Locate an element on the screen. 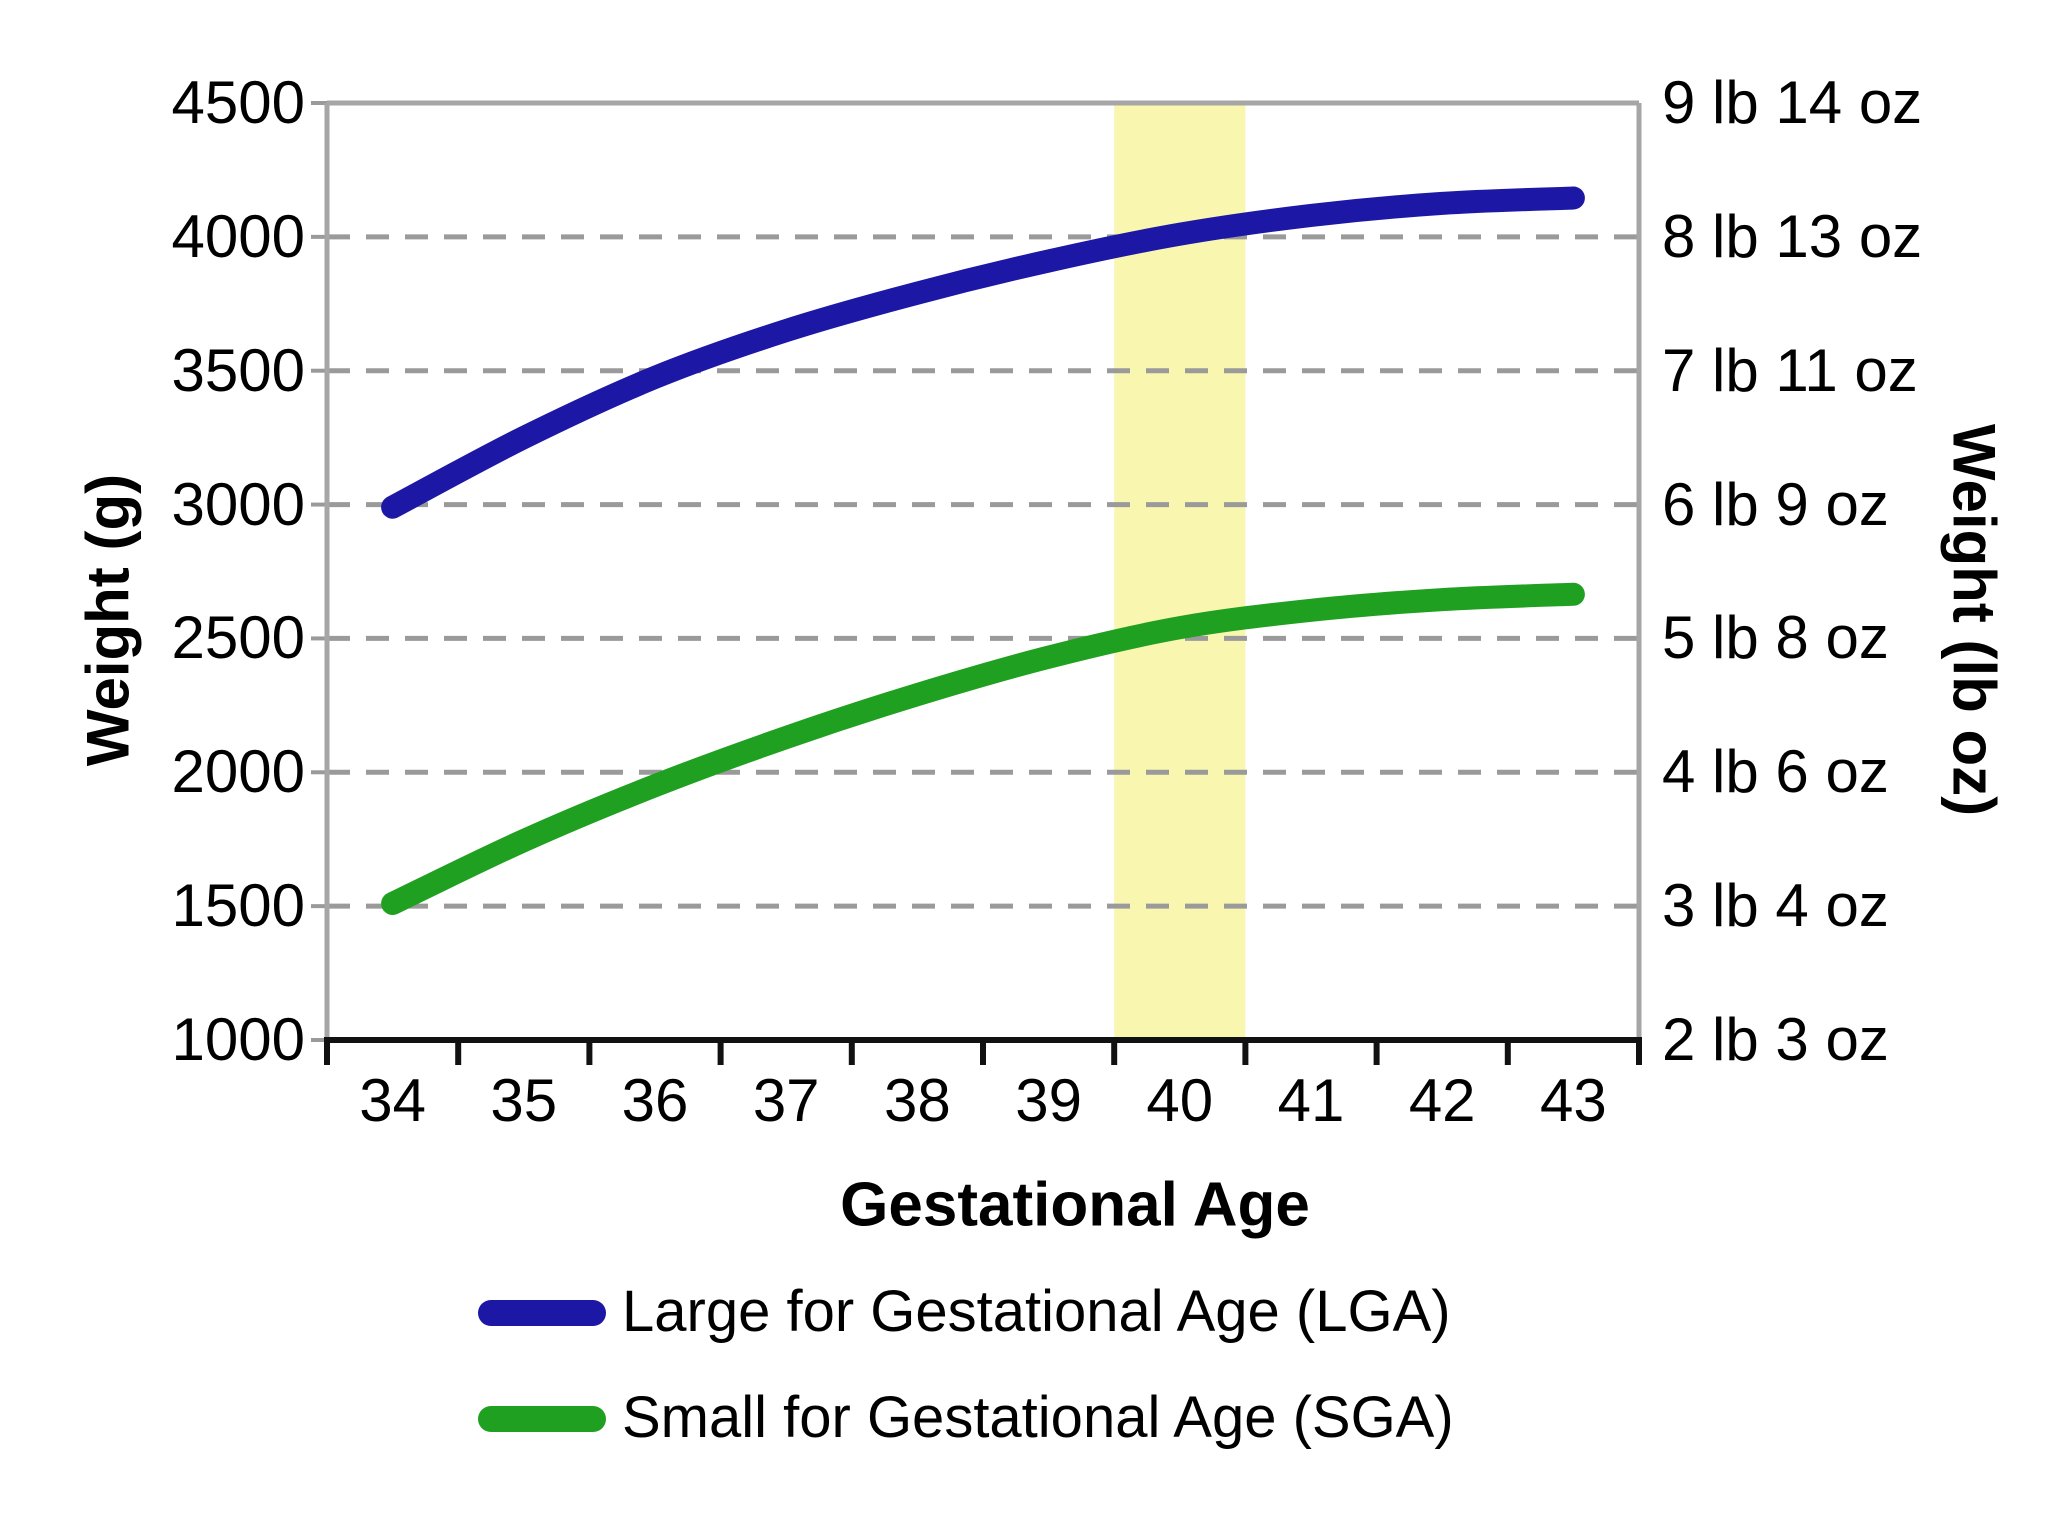  y-axis-label-lboz-1500: 3 lb 4 oz is located at coordinates (1775, 906).